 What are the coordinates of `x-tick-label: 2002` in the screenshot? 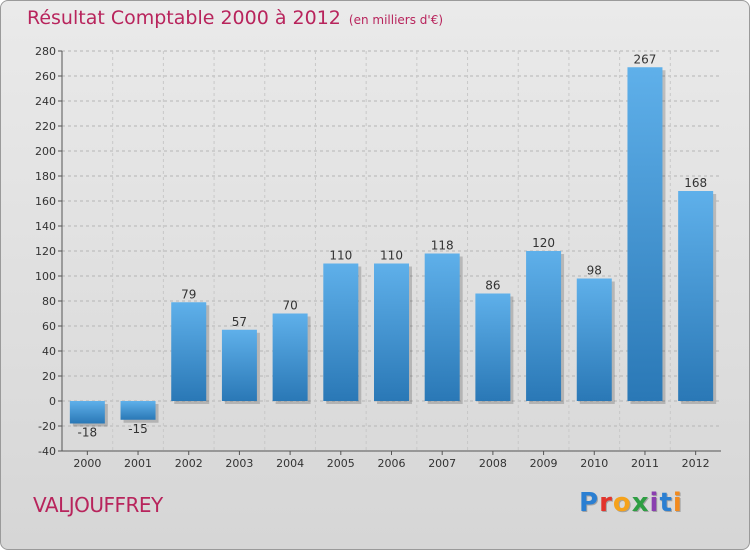 It's located at (189, 463).